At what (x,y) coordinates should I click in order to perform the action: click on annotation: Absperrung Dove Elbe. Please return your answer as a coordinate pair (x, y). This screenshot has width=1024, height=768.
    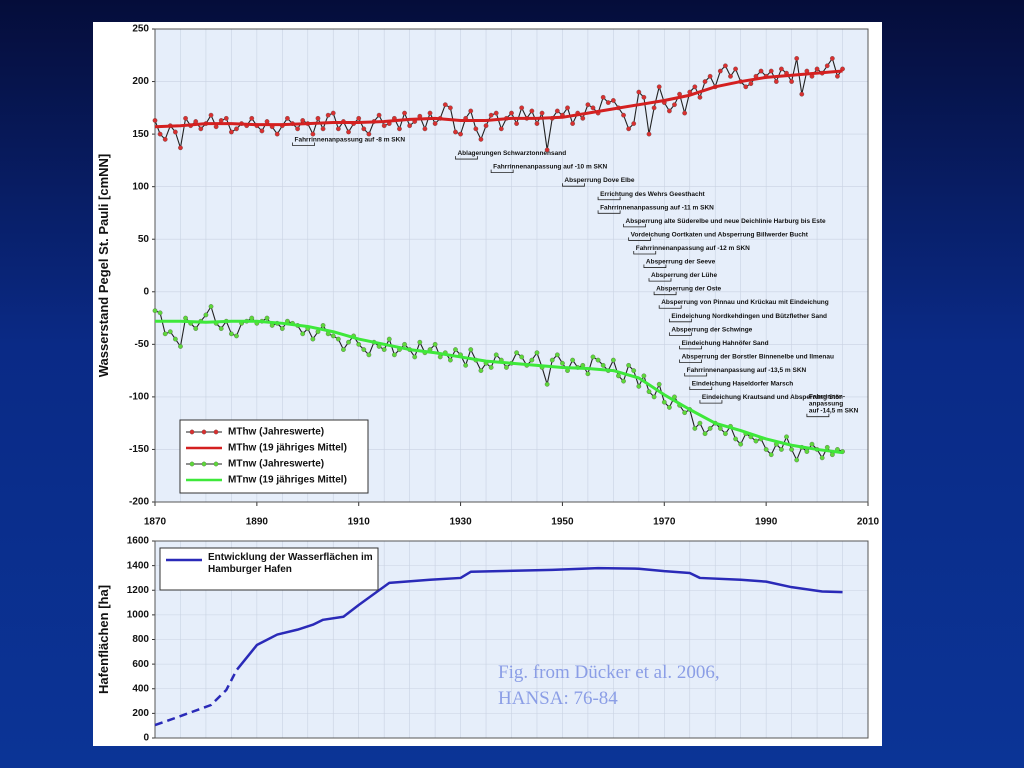
    Looking at the image, I should click on (599, 180).